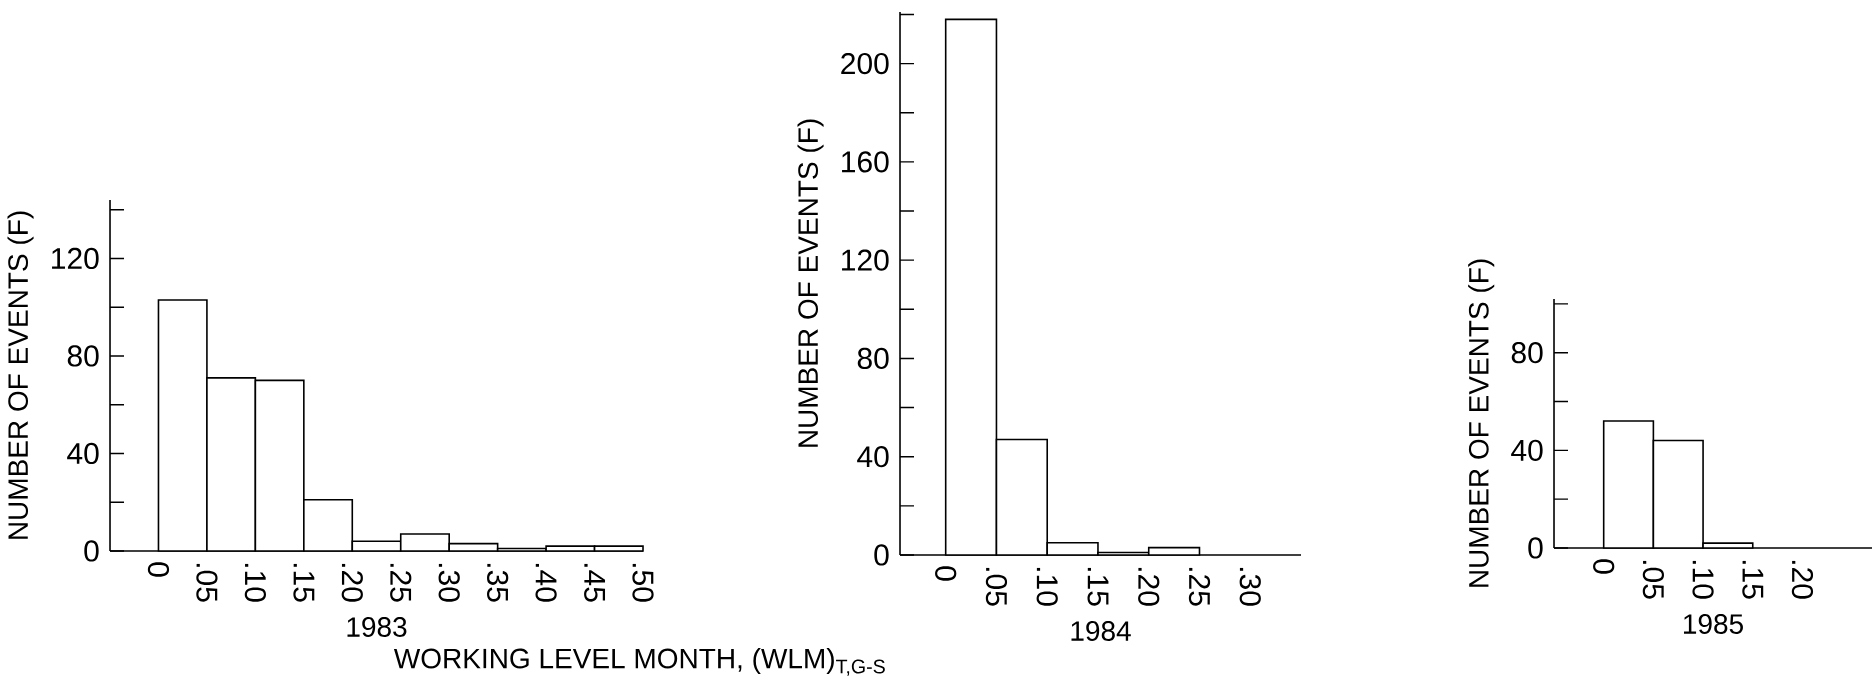  I want to click on y-tick-label: 160, so click(865, 162).